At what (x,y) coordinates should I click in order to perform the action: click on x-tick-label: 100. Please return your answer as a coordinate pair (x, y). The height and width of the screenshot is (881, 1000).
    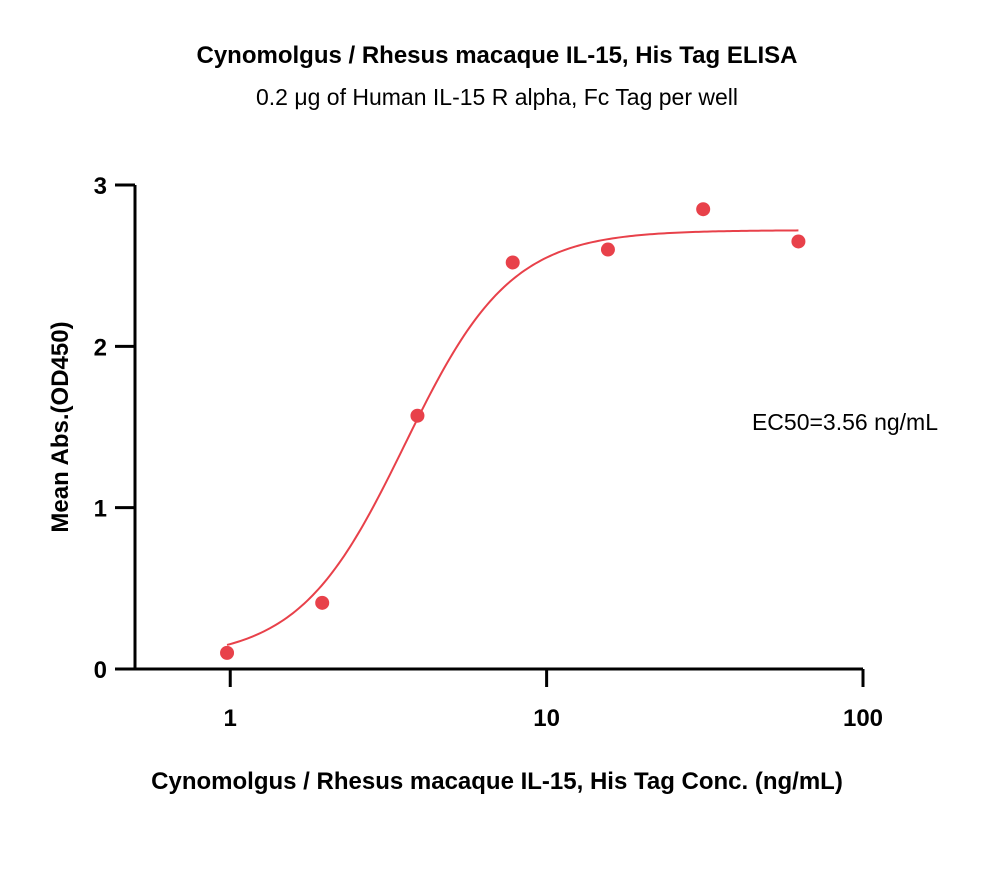
    Looking at the image, I should click on (863, 718).